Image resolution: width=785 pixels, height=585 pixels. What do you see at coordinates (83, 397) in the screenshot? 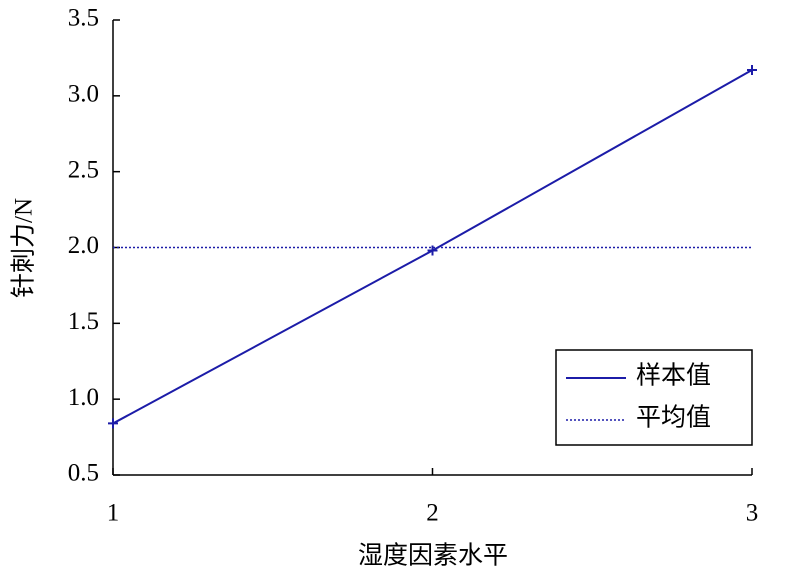
I see `y-tick-label: 1.0` at bounding box center [83, 397].